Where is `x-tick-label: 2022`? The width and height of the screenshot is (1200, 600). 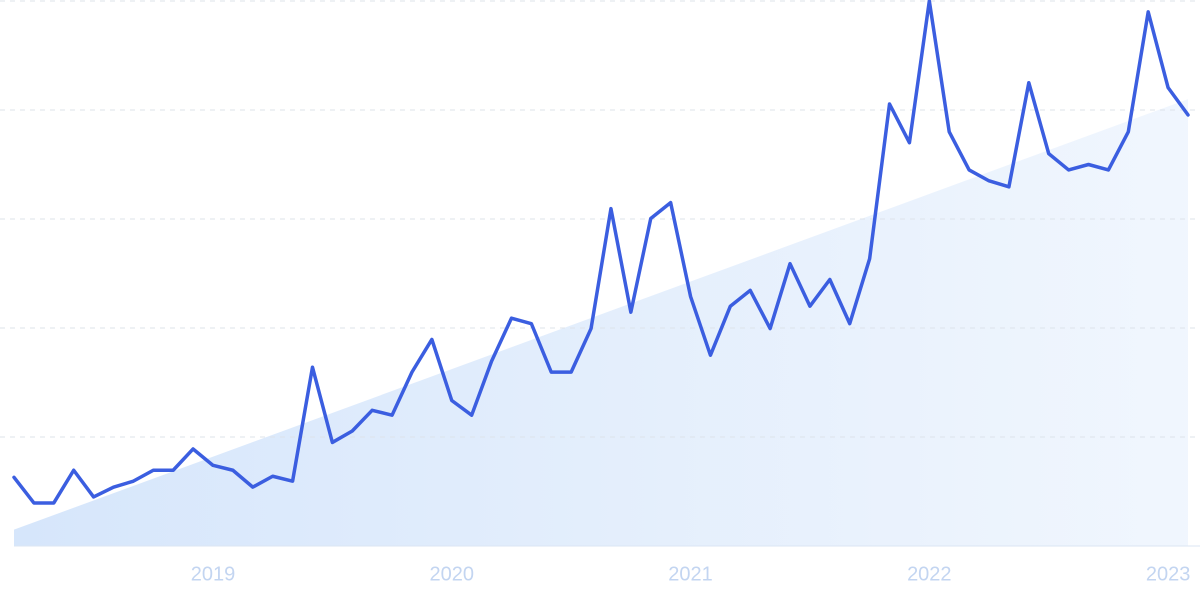 x-tick-label: 2022 is located at coordinates (929, 574).